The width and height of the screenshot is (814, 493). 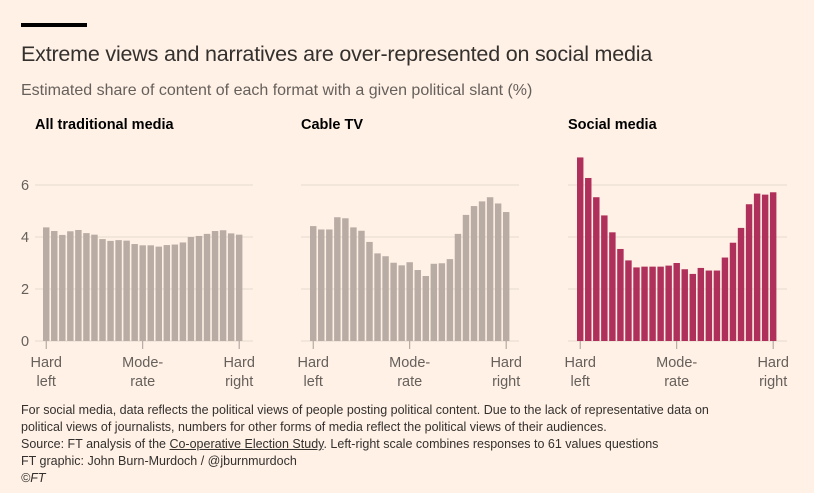 I want to click on y-tick-label: 0, so click(x=25, y=342).